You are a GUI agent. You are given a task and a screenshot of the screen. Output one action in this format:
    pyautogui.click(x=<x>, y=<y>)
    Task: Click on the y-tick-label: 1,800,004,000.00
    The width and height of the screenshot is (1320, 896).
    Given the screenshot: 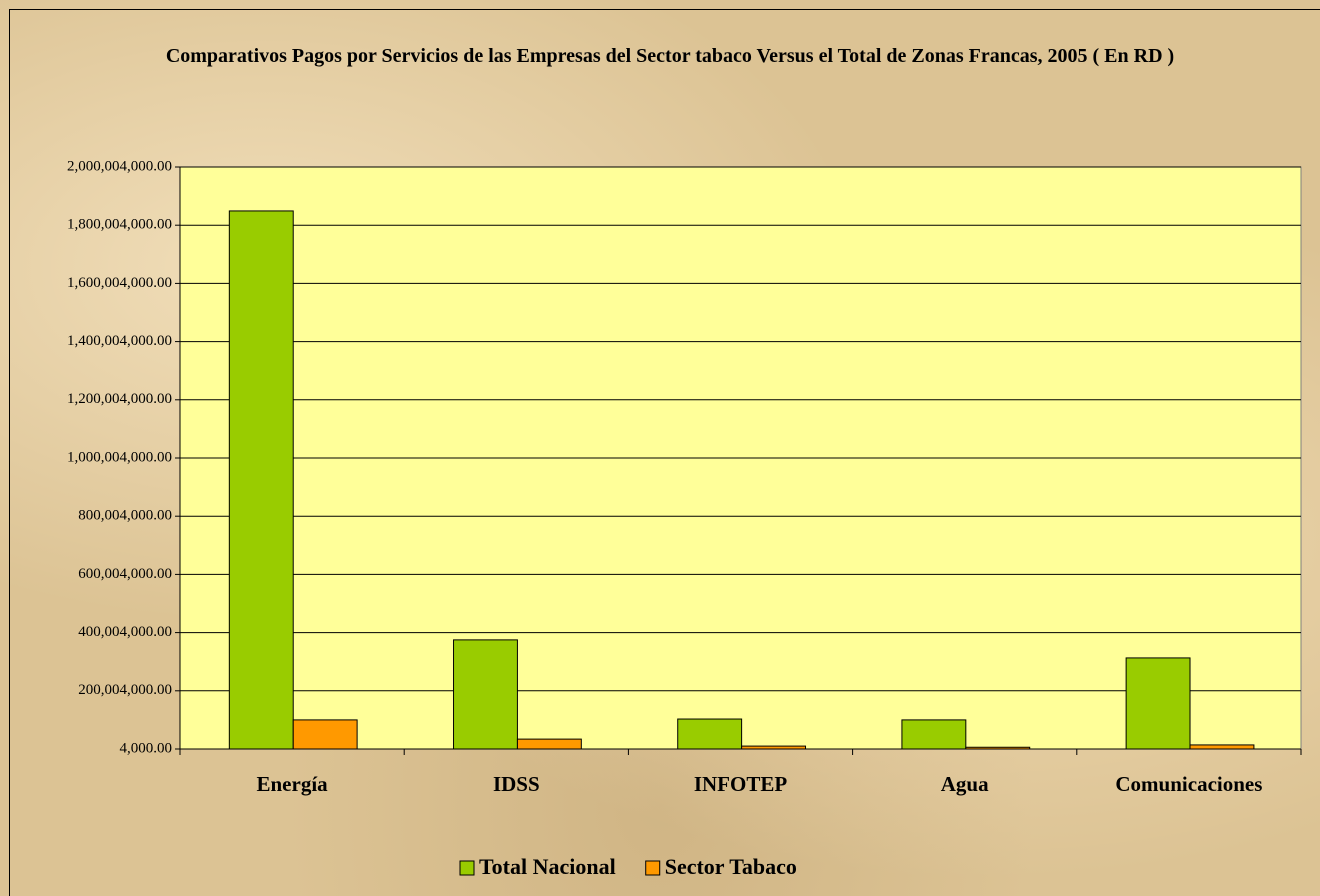 What is the action you would take?
    pyautogui.click(x=119, y=225)
    